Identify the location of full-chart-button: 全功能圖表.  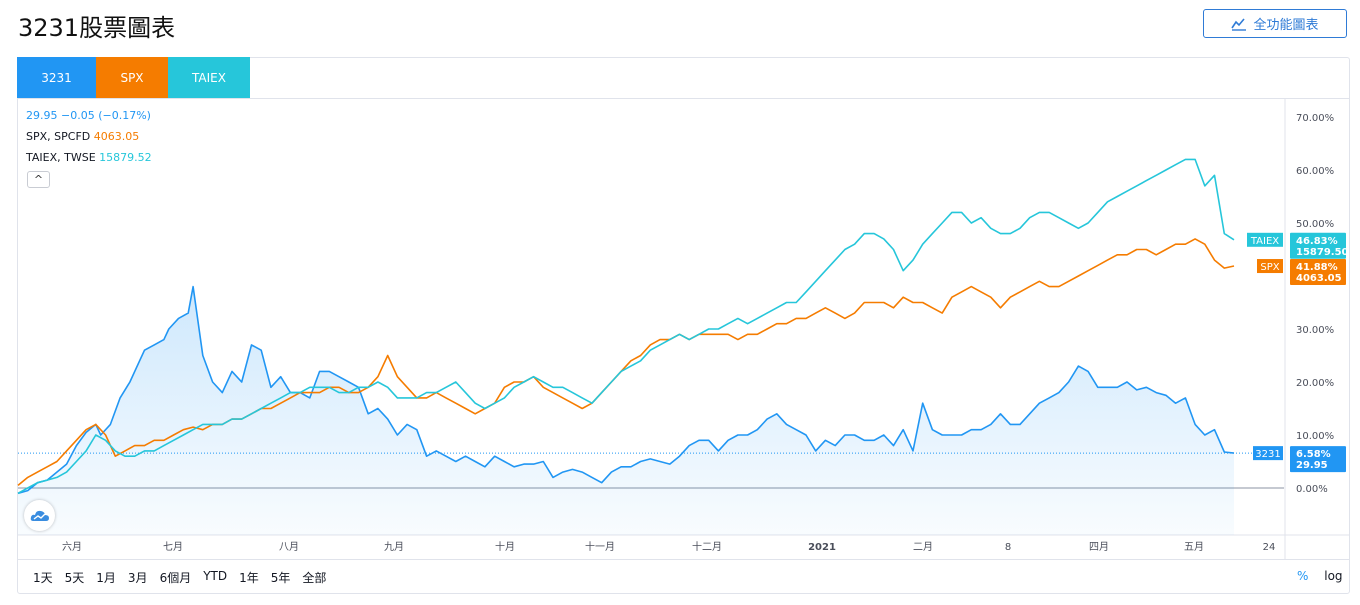
(1275, 23).